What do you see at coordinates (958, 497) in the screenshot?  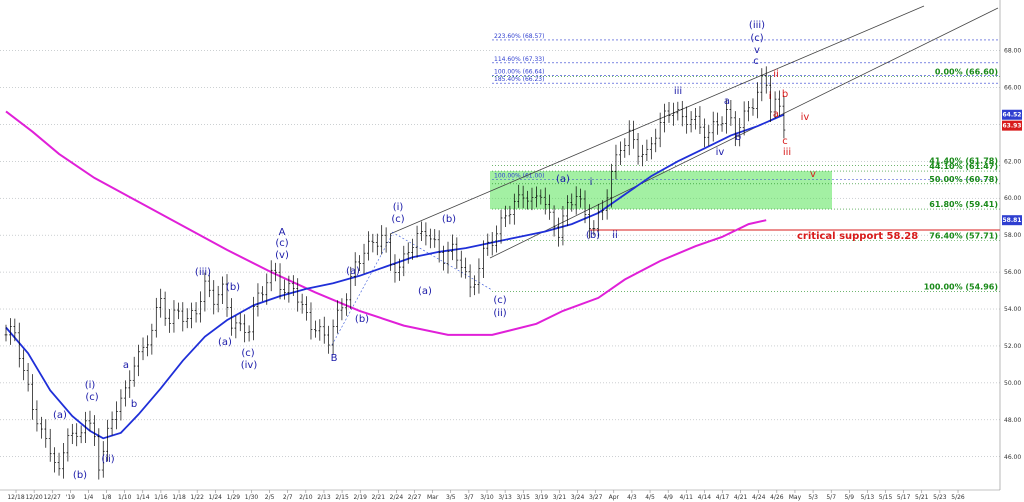 I see `x-tick-label: 5/26` at bounding box center [958, 497].